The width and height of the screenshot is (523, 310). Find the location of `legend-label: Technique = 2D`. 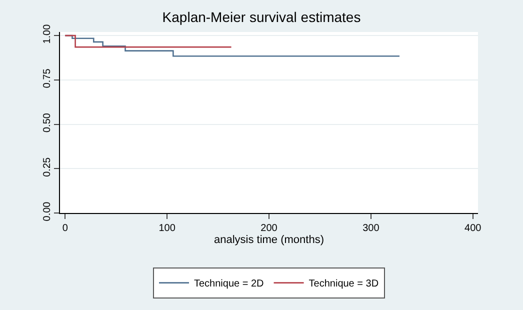

legend-label: Technique = 2D is located at coordinates (229, 284).